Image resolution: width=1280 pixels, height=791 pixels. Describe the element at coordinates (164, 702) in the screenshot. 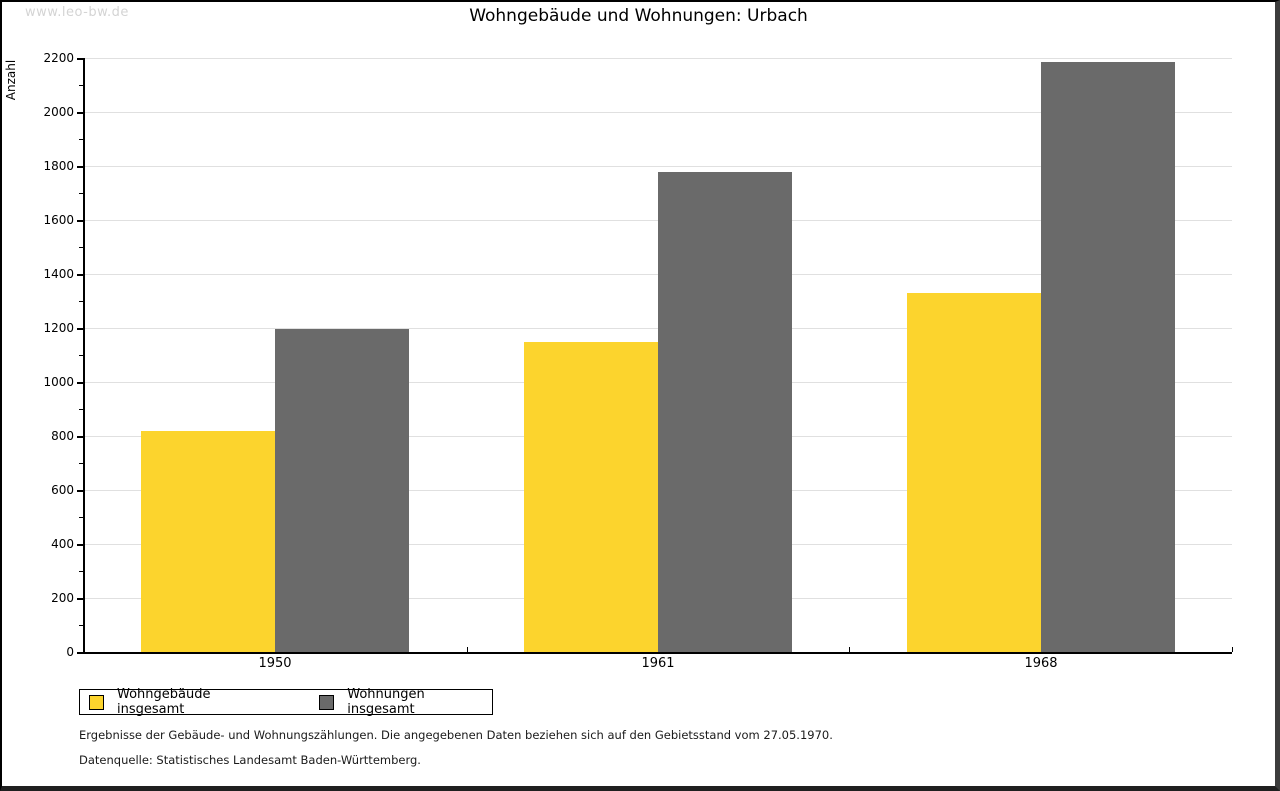

I see `legend-label-wohngebaeude: Wohngebäude insgesamt` at that location.